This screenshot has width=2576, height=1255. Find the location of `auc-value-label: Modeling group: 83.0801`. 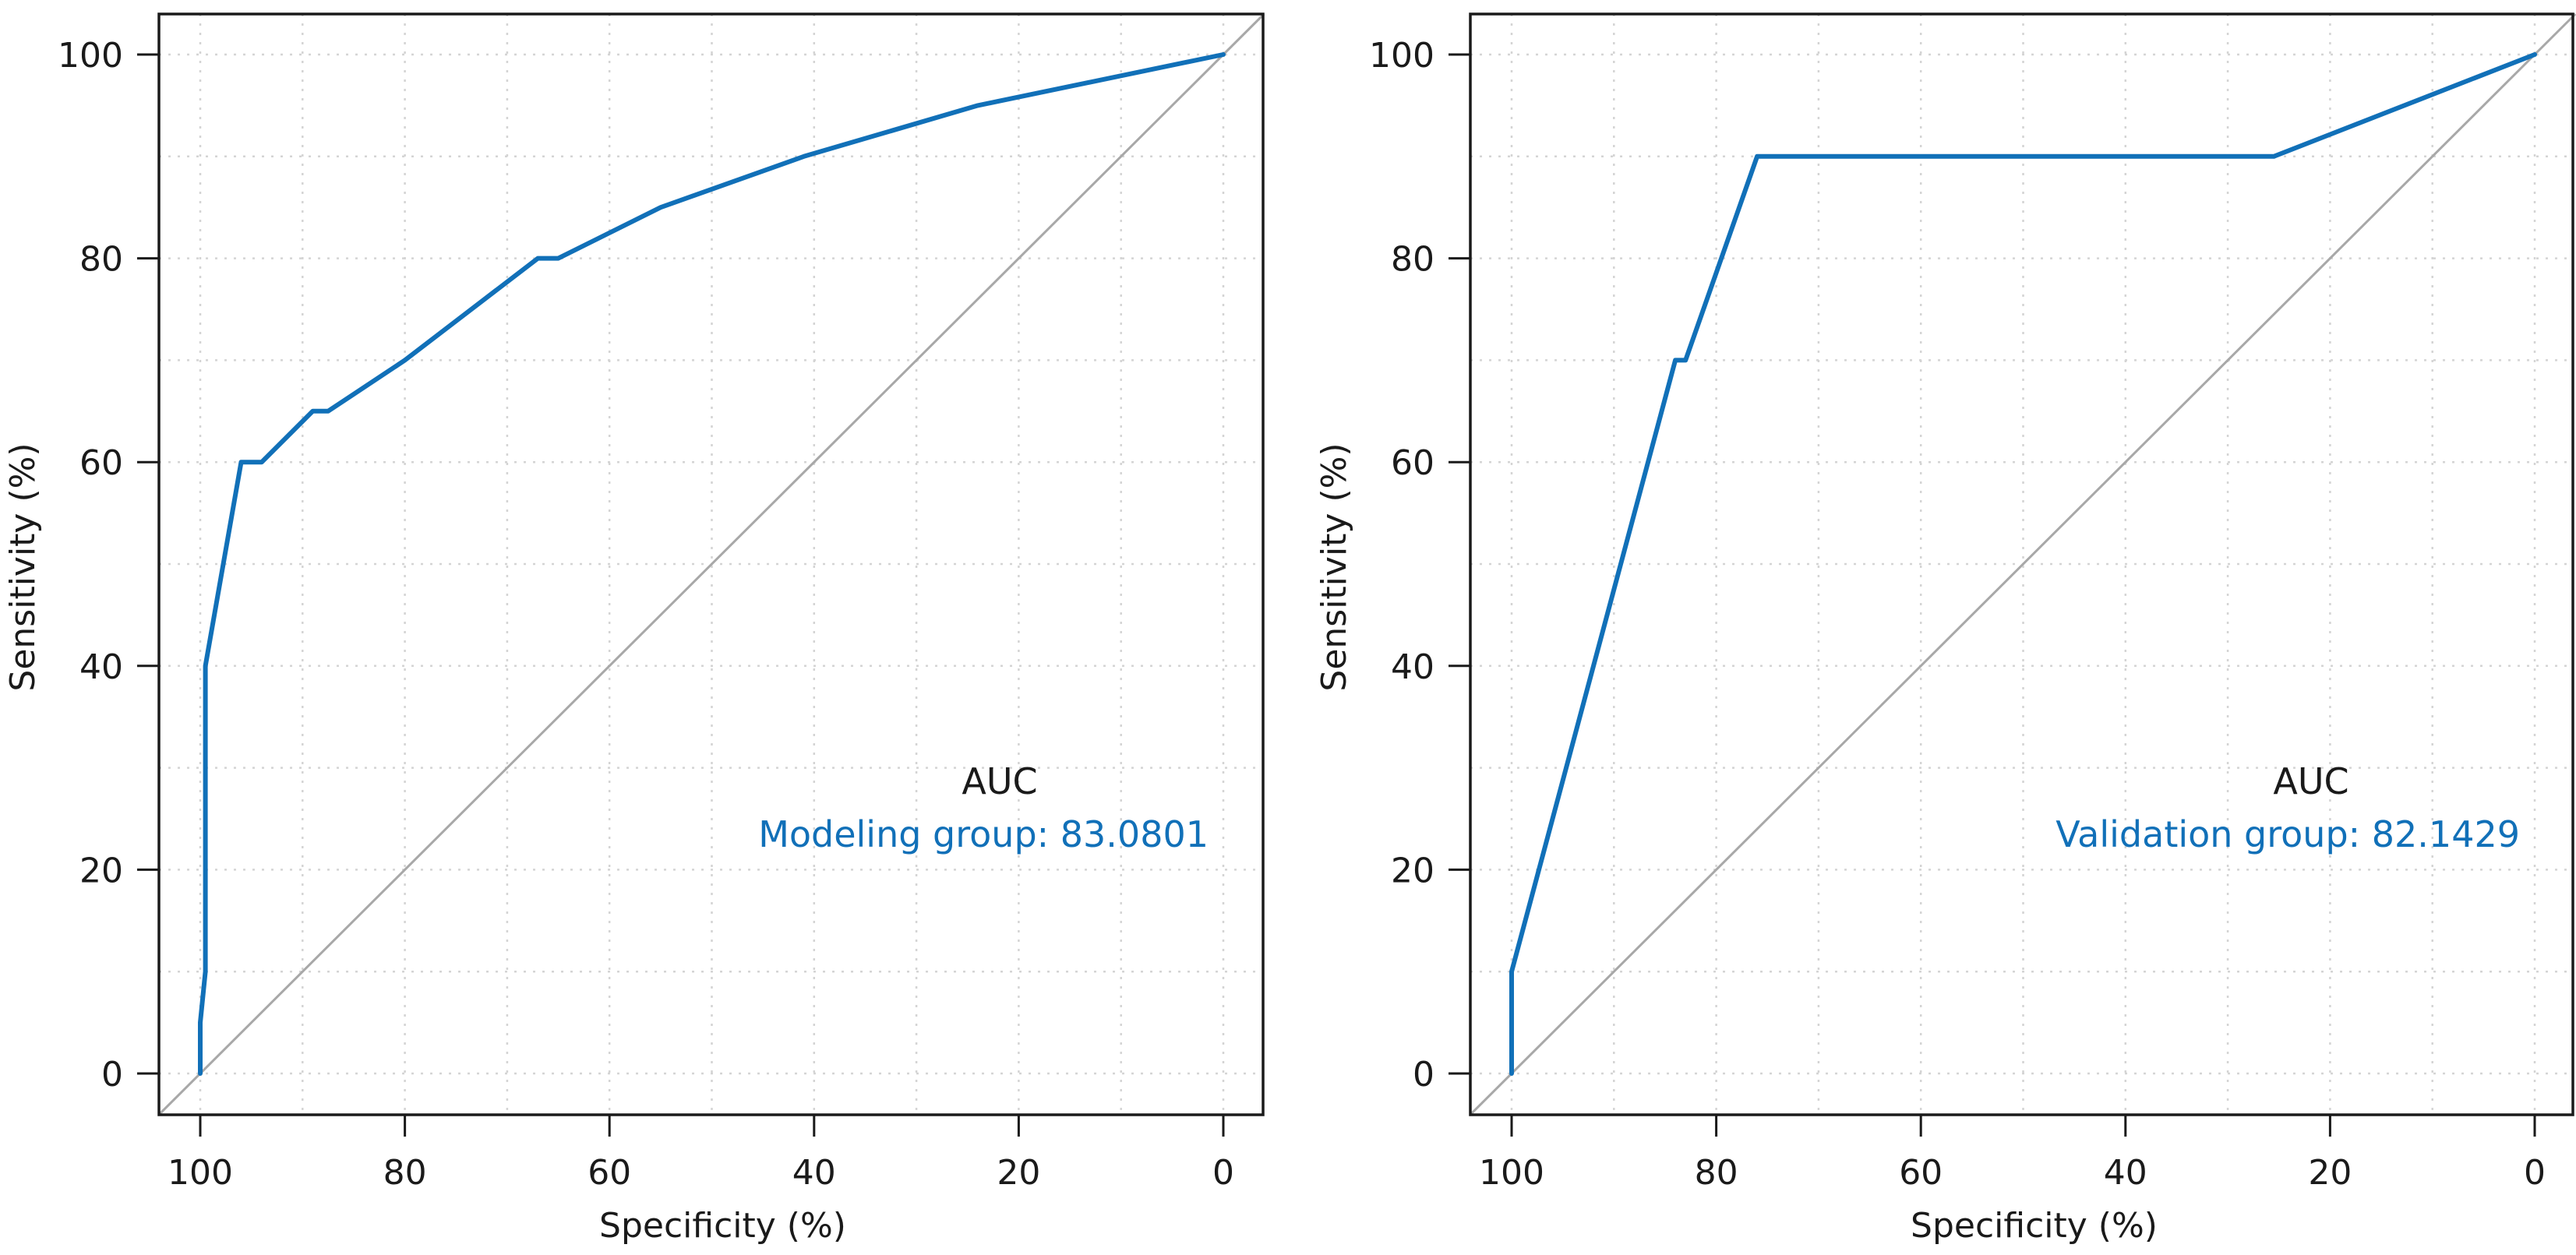

auc-value-label: Modeling group: 83.0801 is located at coordinates (983, 834).